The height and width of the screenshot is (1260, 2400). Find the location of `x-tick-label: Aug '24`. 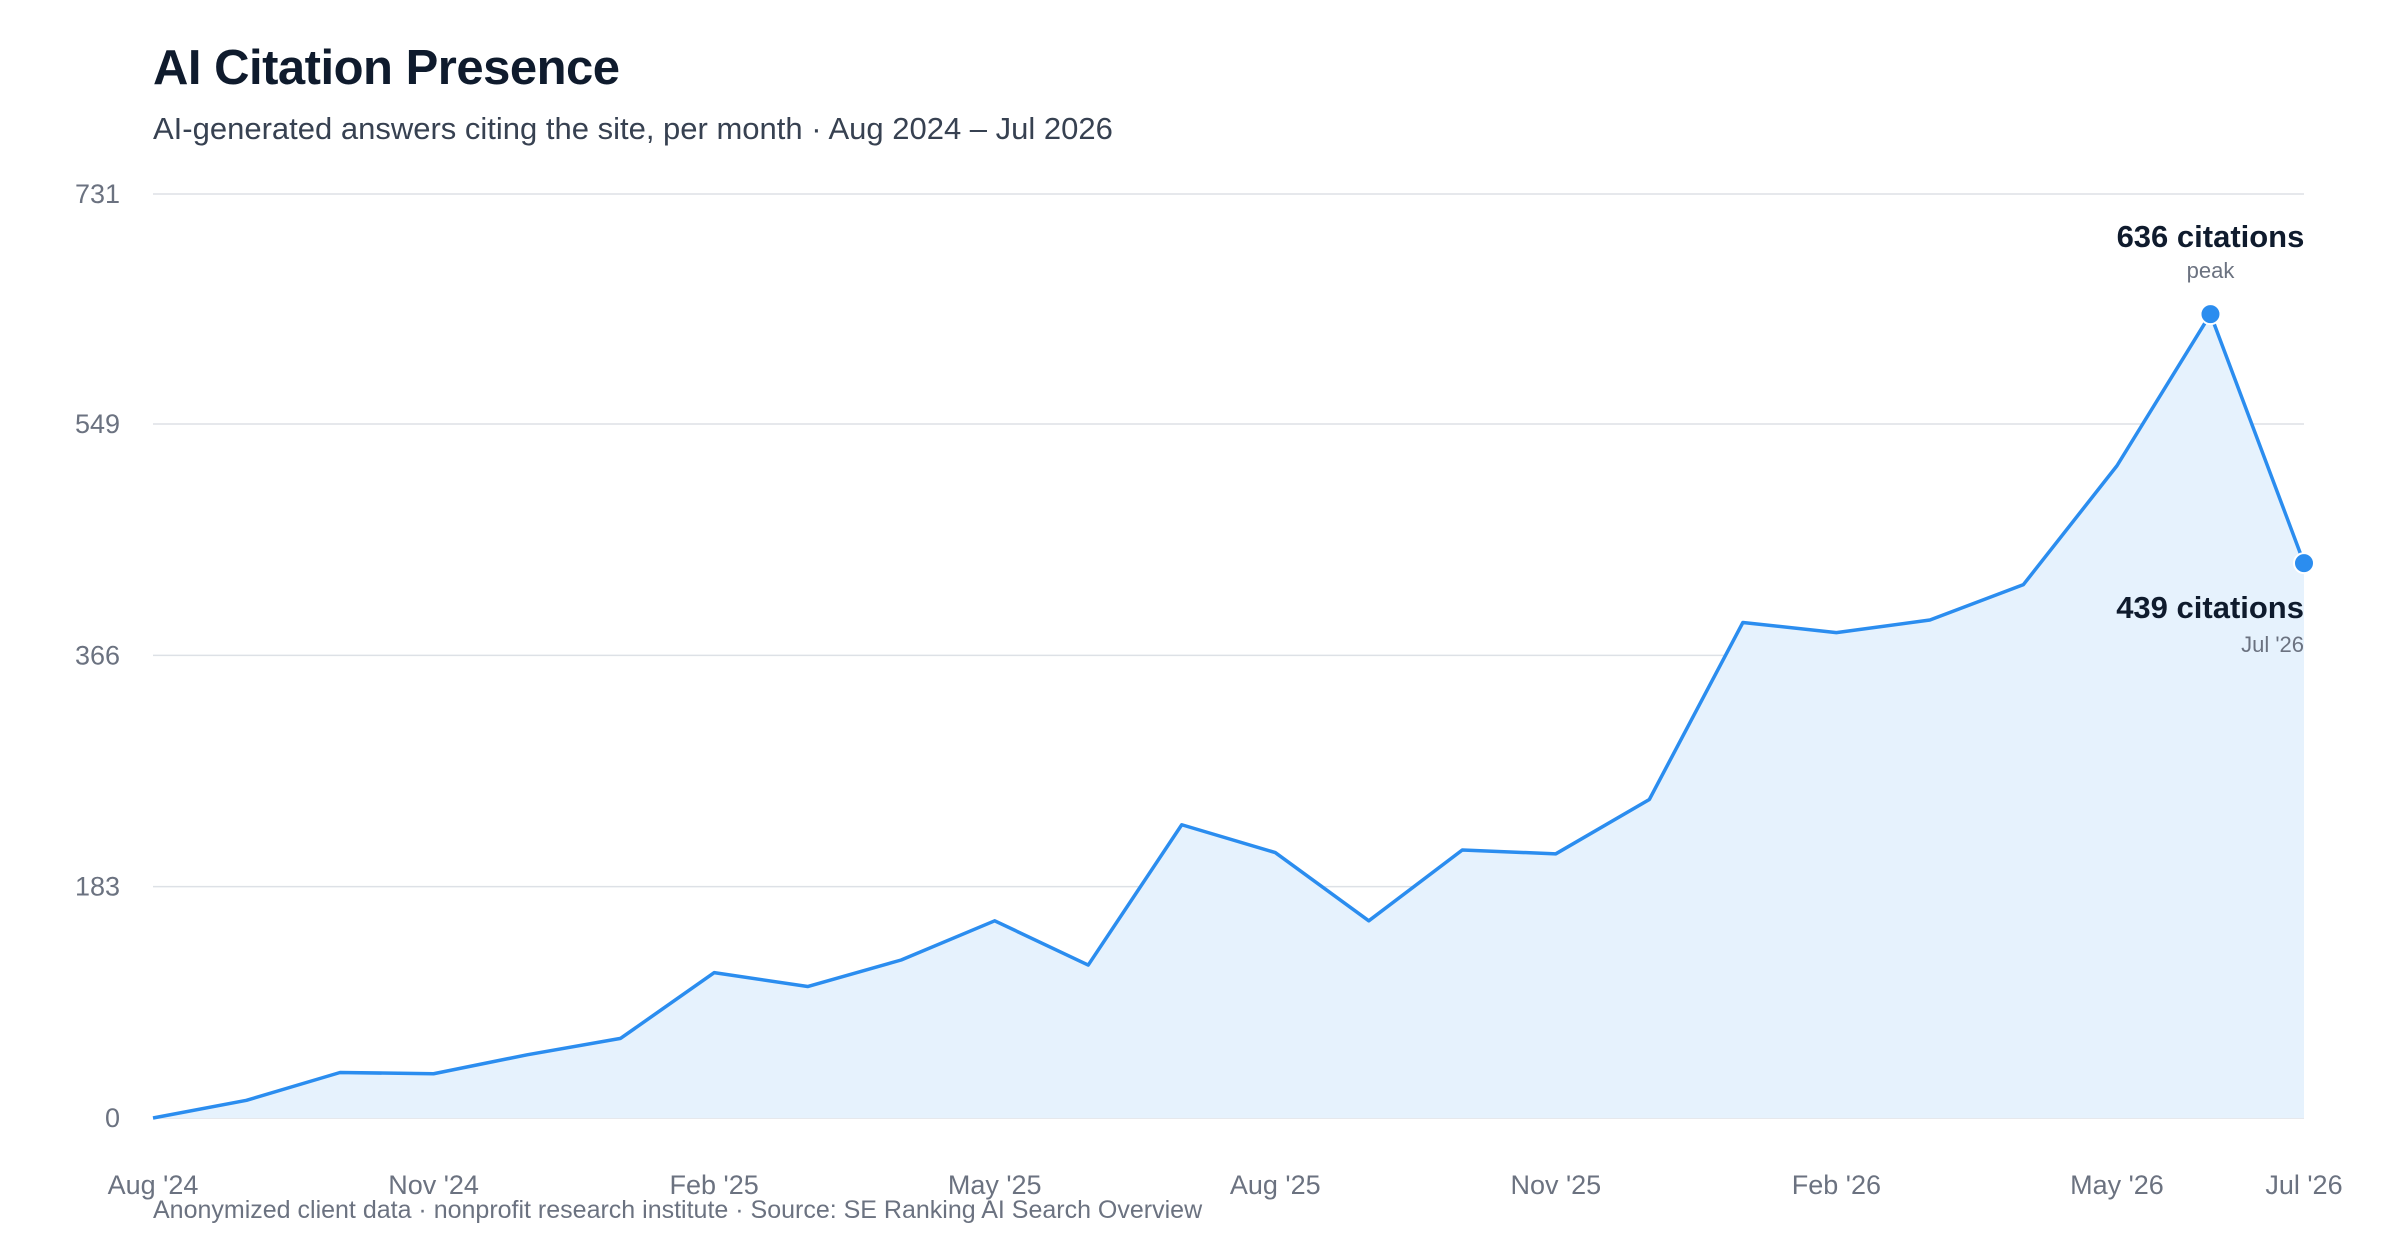

x-tick-label: Aug '24 is located at coordinates (153, 1185).